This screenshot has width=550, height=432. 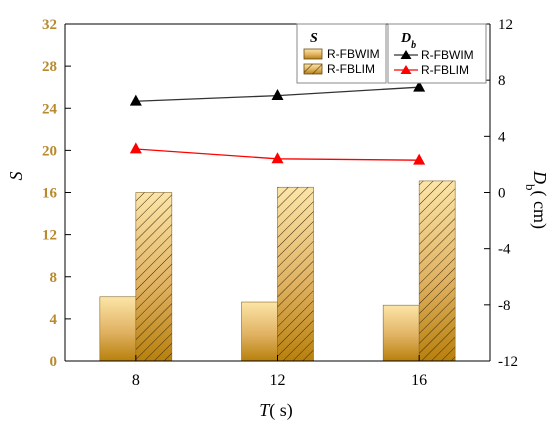 What do you see at coordinates (504, 250) in the screenshot?
I see `y-right-tick-label-2: -4` at bounding box center [504, 250].